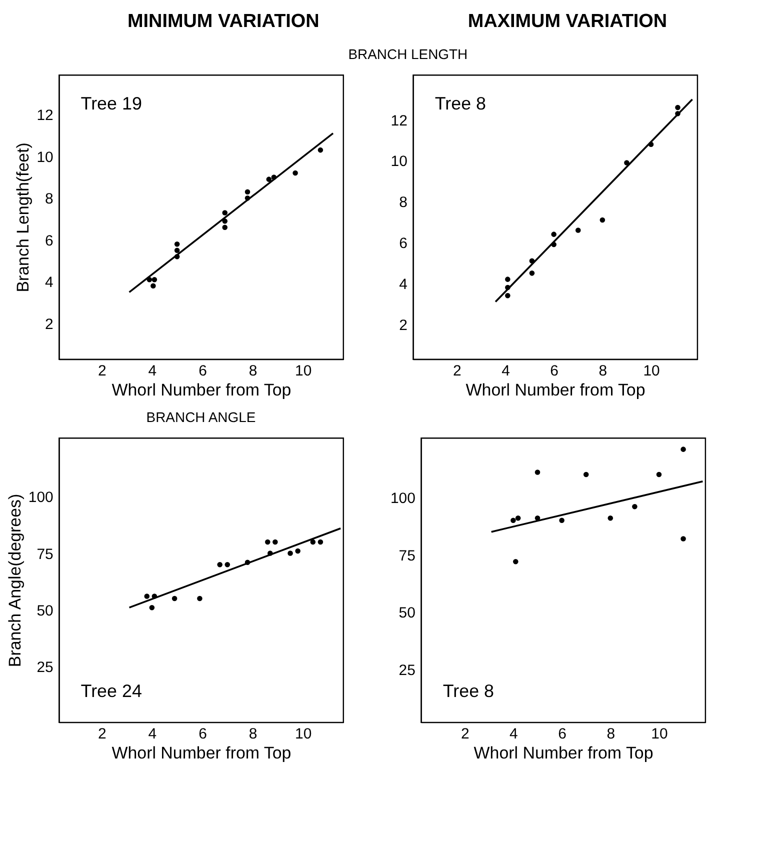 Image resolution: width=762 pixels, height=859 pixels. Describe the element at coordinates (201, 416) in the screenshot. I see `chart-subtitle: BRANCH ANGLE` at that location.